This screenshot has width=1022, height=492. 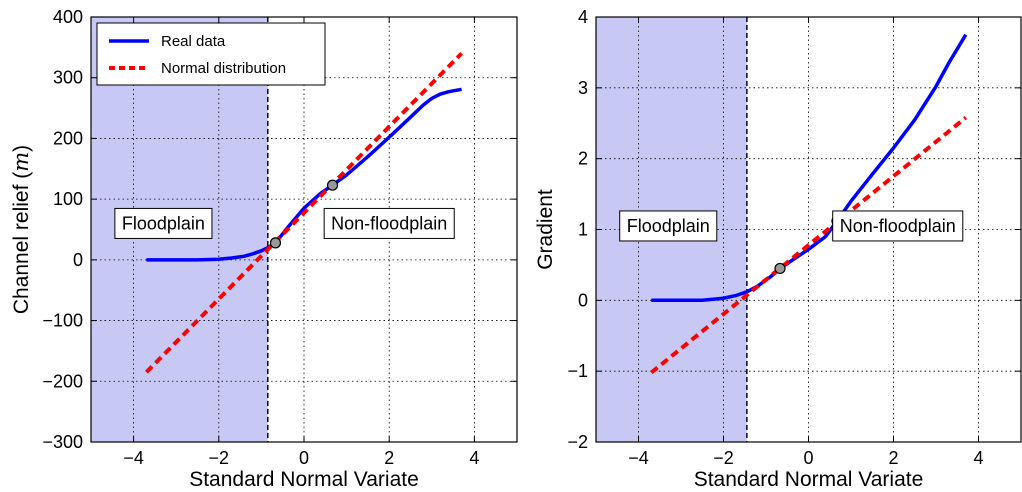 I want to click on y-tick-label: −100, so click(x=62, y=321).